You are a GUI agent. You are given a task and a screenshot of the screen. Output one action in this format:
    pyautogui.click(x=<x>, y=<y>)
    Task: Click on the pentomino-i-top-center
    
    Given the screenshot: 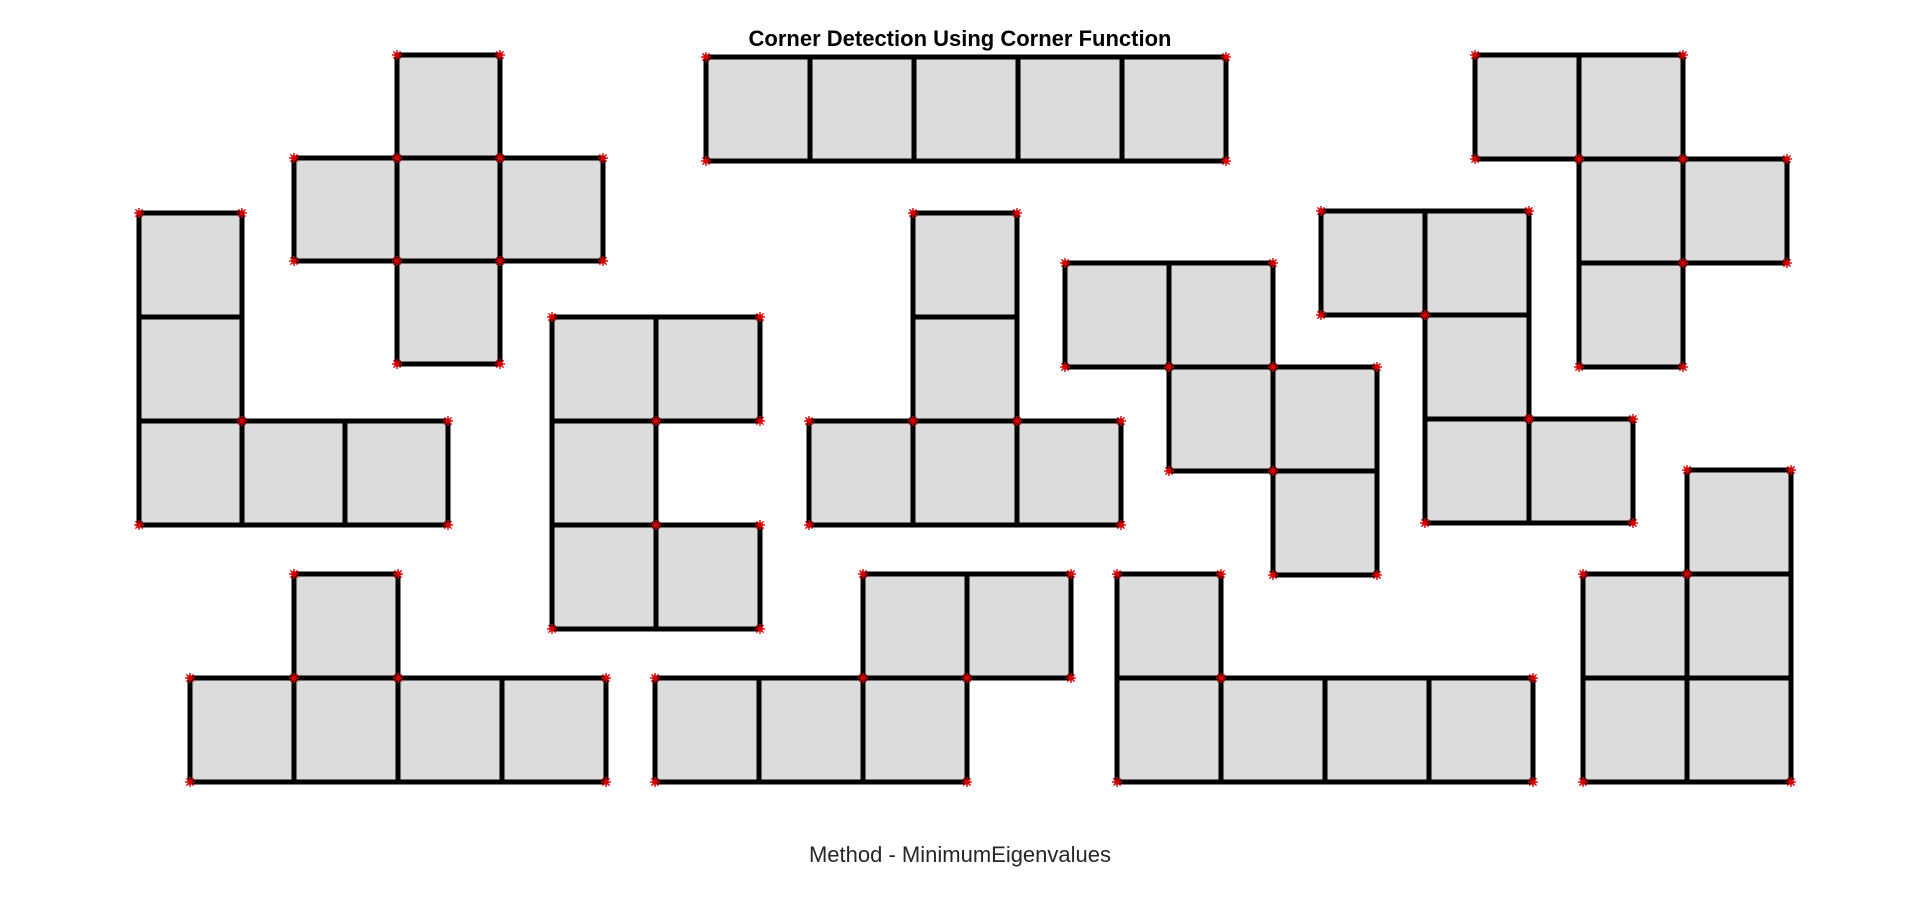 What is the action you would take?
    pyautogui.click(x=966, y=109)
    